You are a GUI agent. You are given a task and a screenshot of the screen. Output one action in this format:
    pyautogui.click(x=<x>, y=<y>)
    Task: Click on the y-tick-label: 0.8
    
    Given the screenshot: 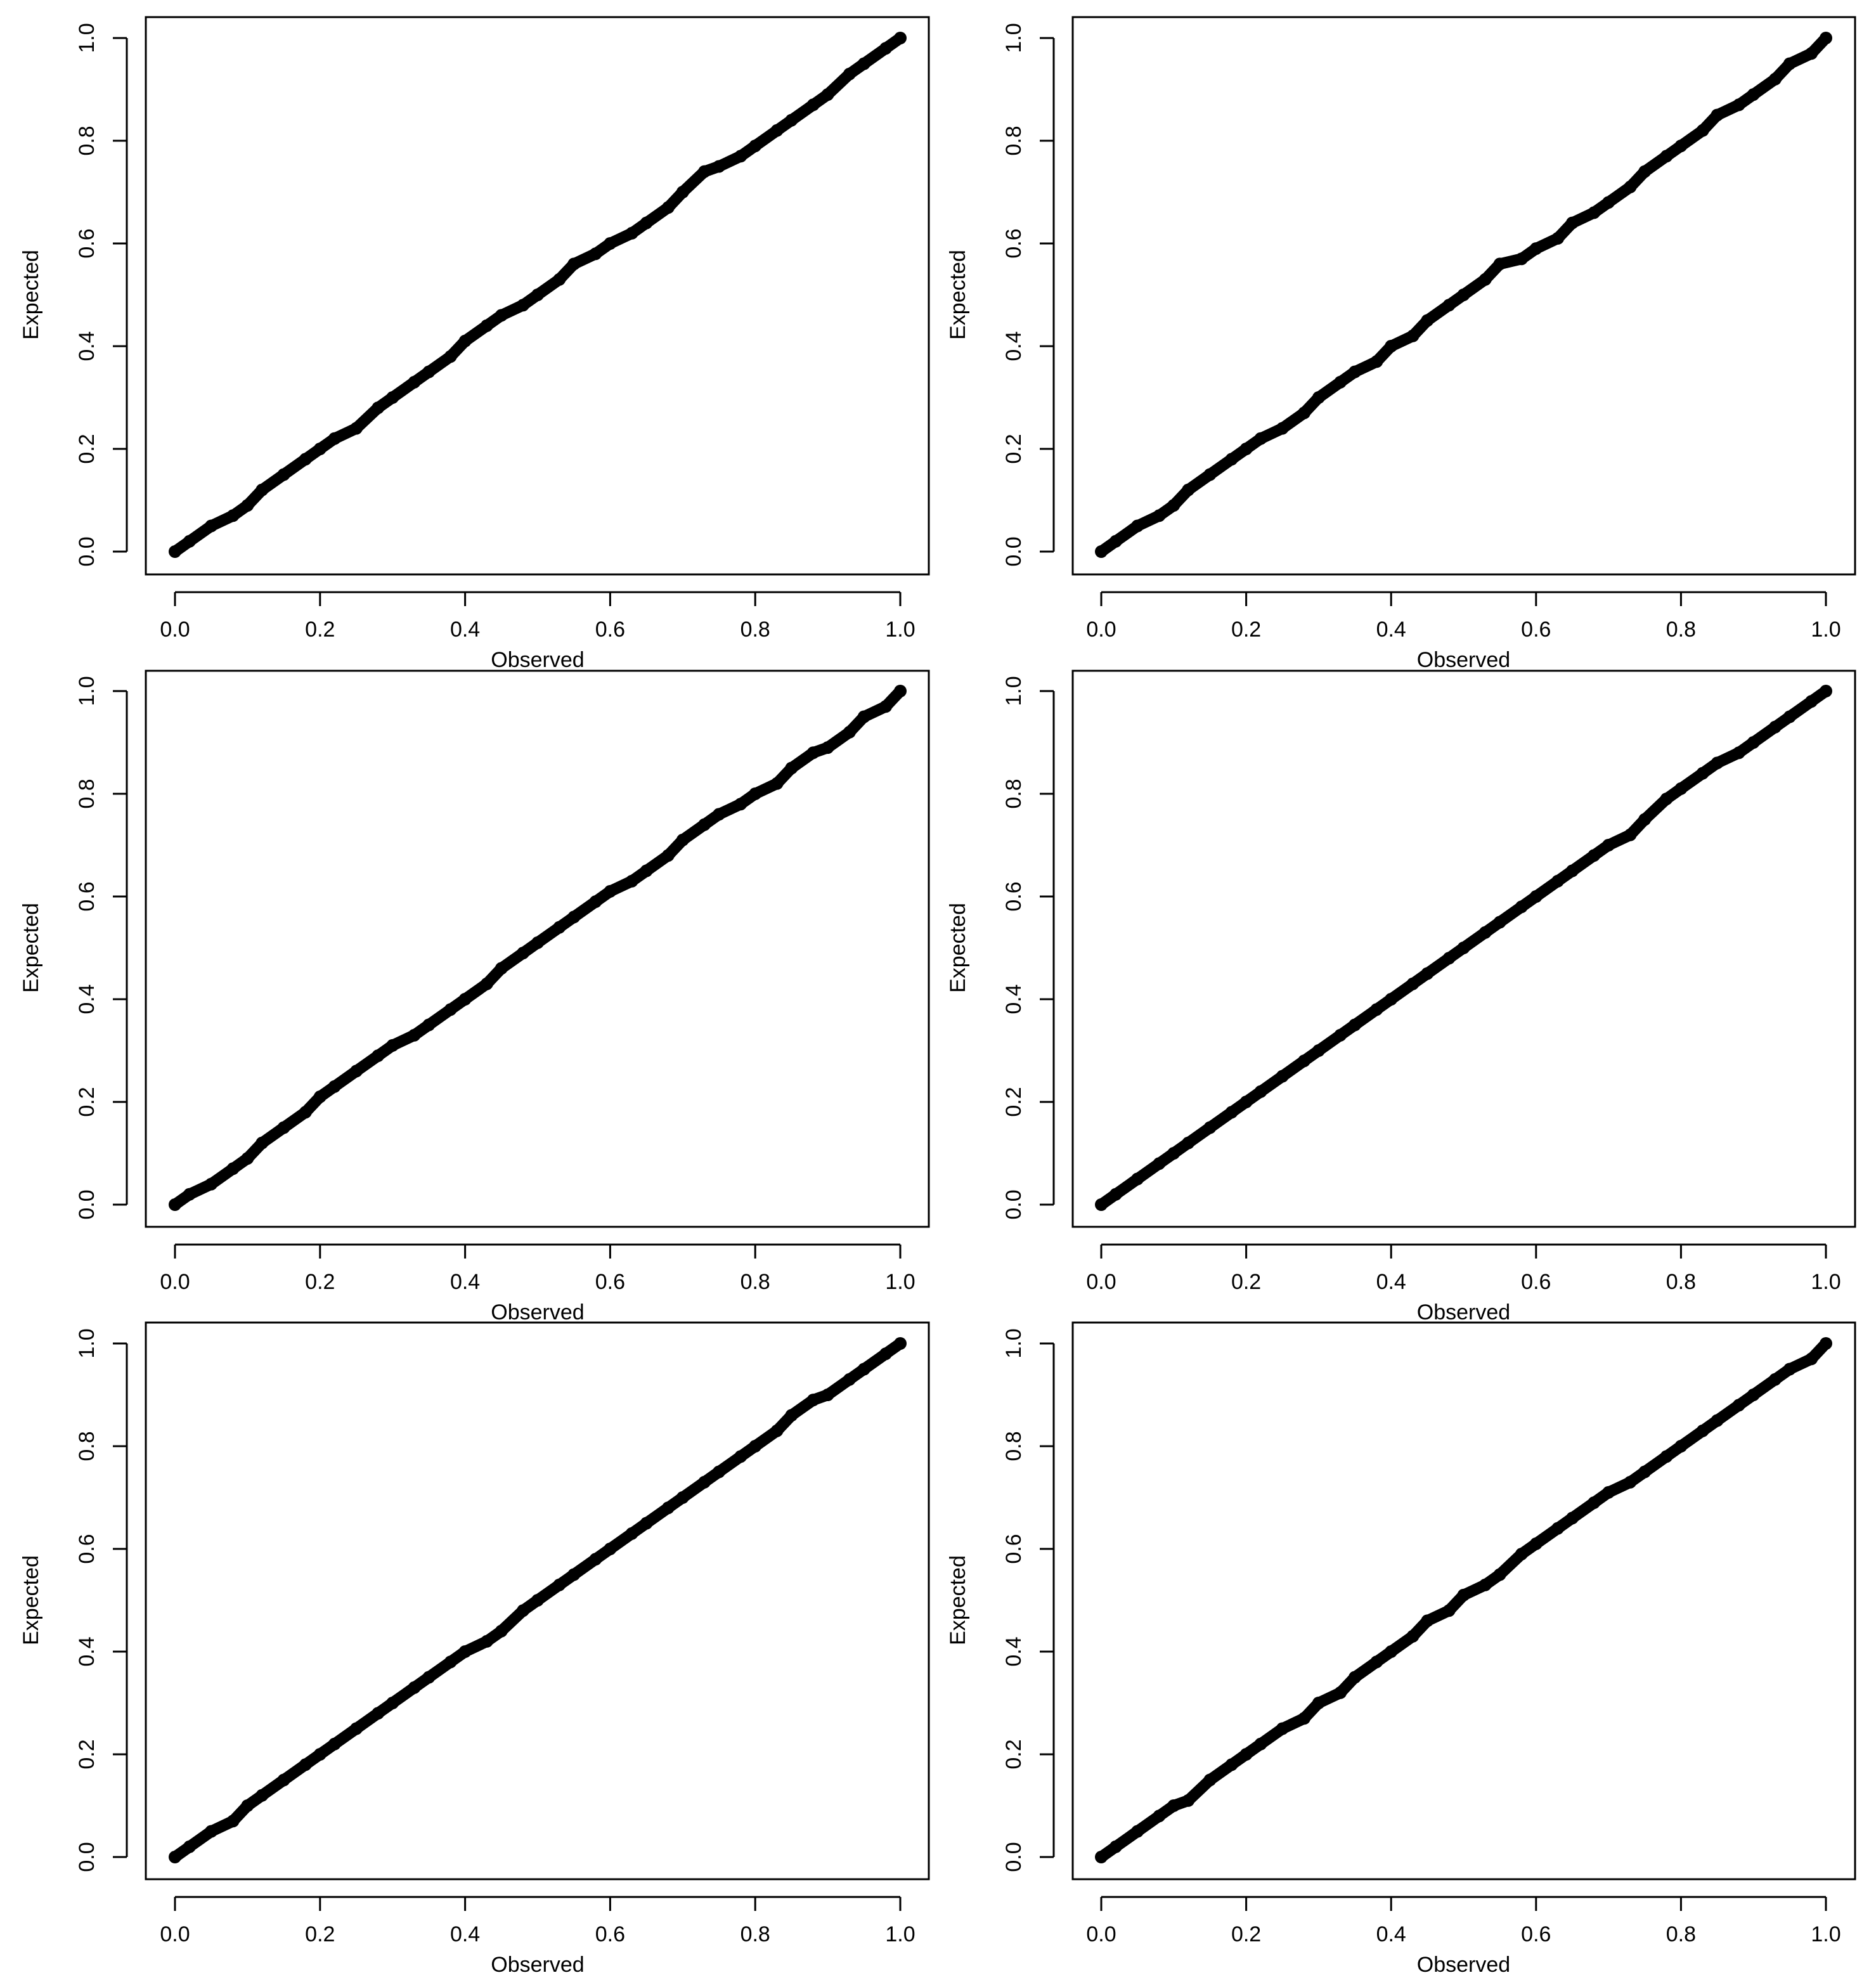 What is the action you would take?
    pyautogui.click(x=87, y=140)
    